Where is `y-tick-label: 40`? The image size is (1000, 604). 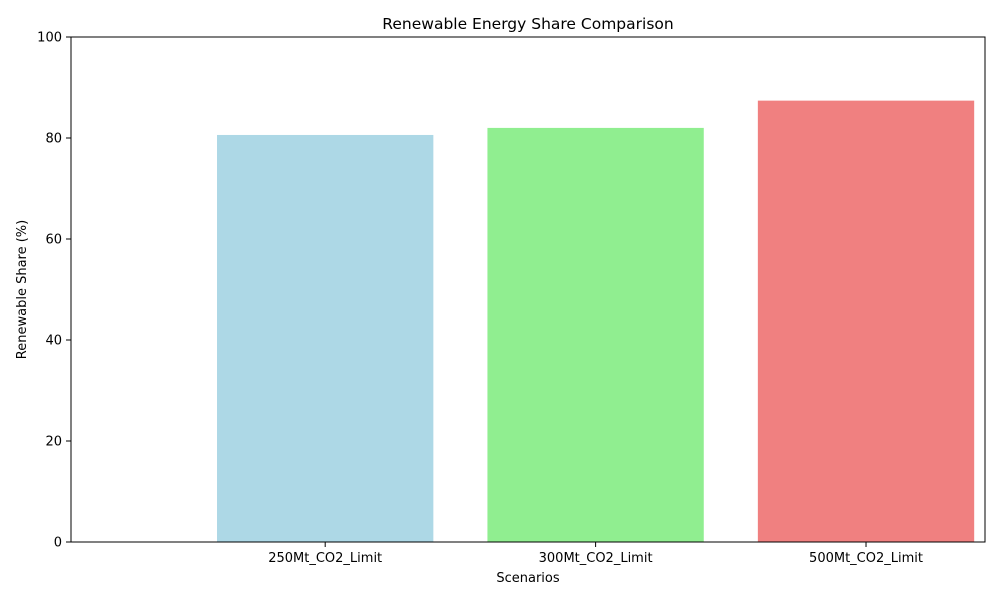
y-tick-label: 40 is located at coordinates (53, 341).